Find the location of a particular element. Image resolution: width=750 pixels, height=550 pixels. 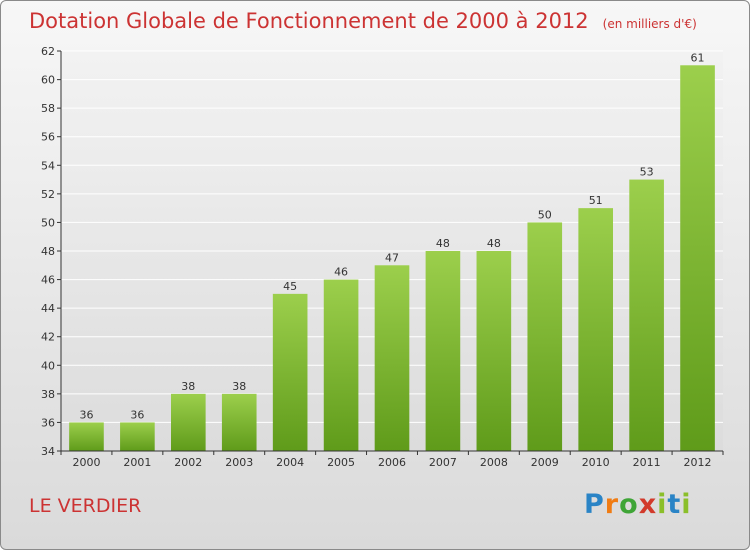

y-tick-label: 42 is located at coordinates (48, 337).